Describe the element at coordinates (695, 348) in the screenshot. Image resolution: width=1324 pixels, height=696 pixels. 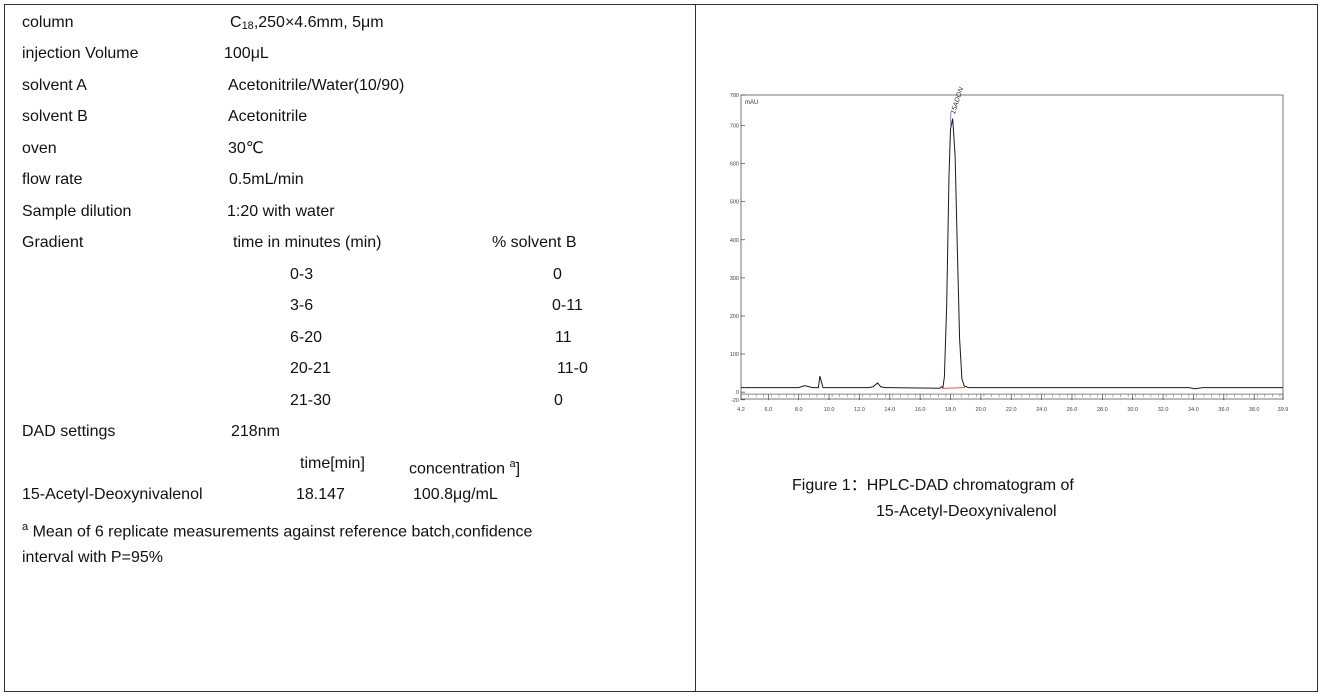
I see `panel-divider` at that location.